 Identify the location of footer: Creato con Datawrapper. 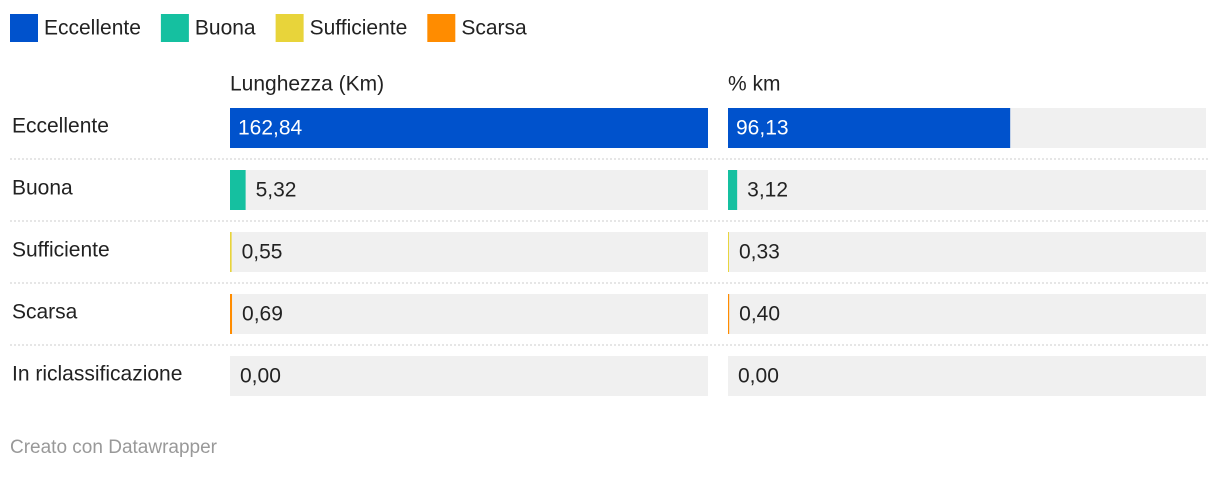
(114, 447).